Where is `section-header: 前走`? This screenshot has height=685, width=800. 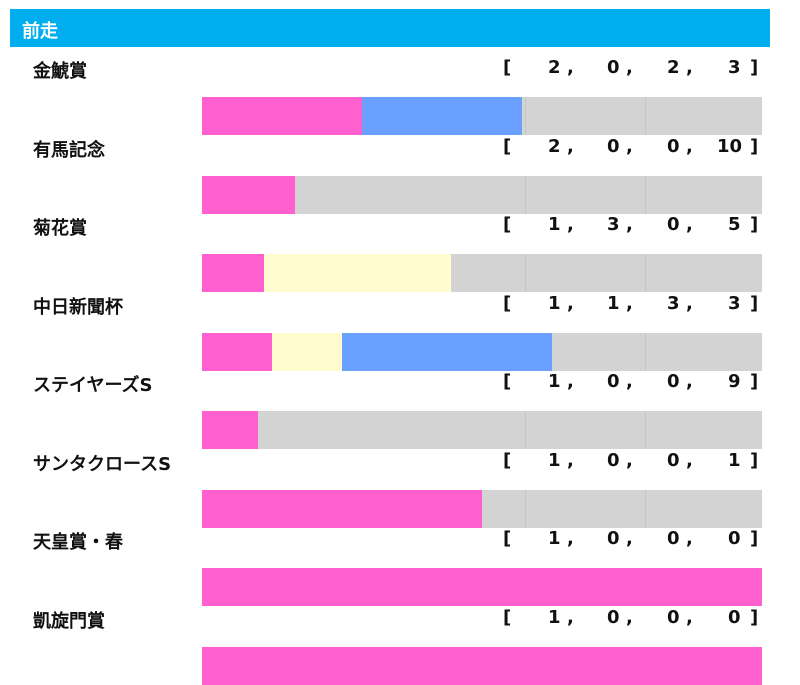 section-header: 前走 is located at coordinates (390, 28).